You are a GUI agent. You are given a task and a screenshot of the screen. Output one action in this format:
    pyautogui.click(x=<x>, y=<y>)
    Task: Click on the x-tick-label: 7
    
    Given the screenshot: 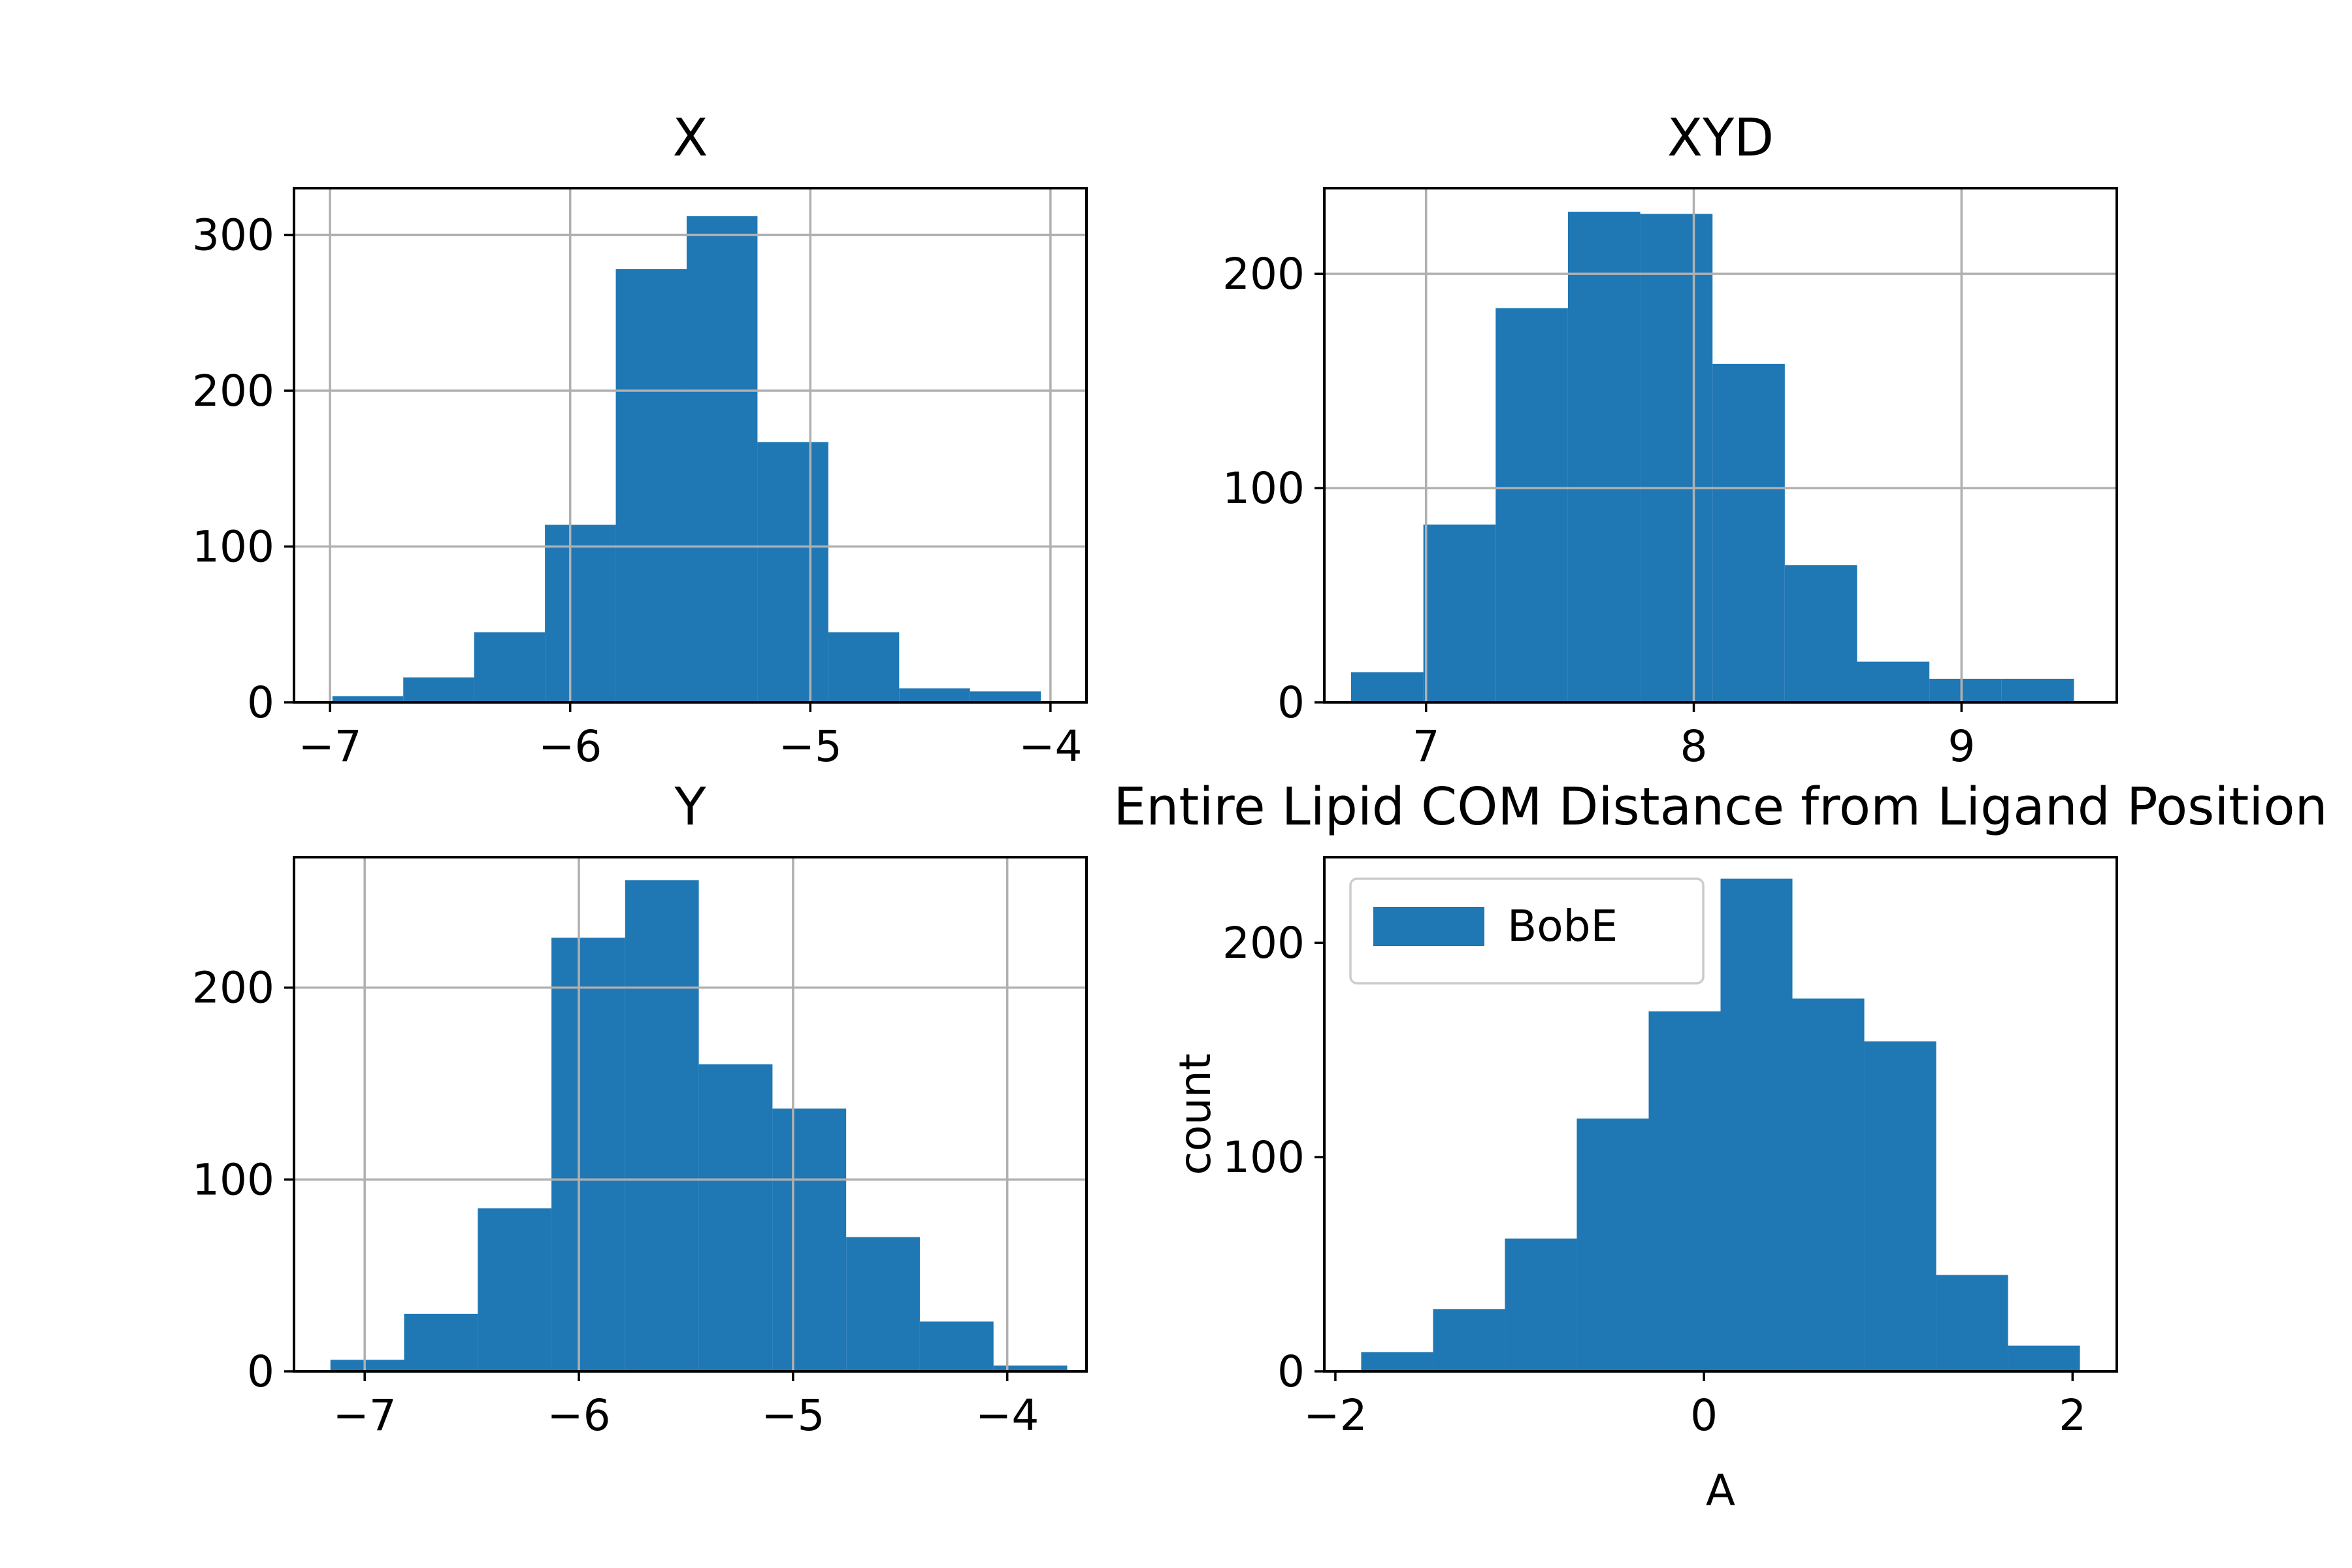 What is the action you would take?
    pyautogui.click(x=1426, y=746)
    